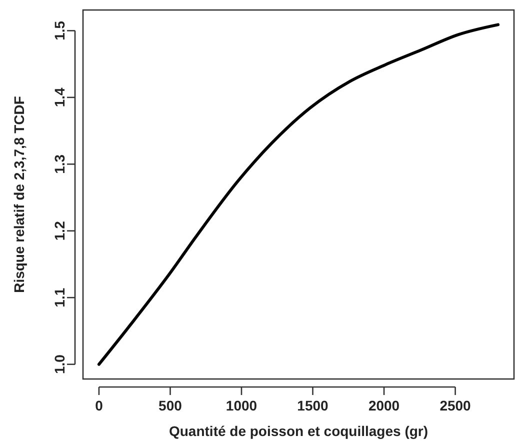 Image resolution: width=516 pixels, height=443 pixels. Describe the element at coordinates (456, 406) in the screenshot. I see `x-tick-label: 2500` at that location.